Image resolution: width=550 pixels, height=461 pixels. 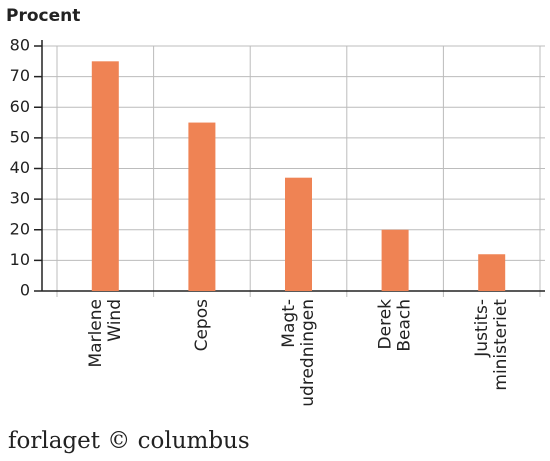 I want to click on x-tick-label: Magt-, so click(x=289, y=323).